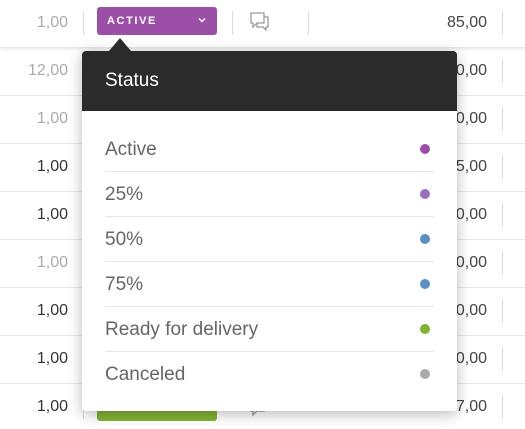 This screenshot has width=525, height=429. Describe the element at coordinates (124, 239) in the screenshot. I see `option-label: 50%` at that location.